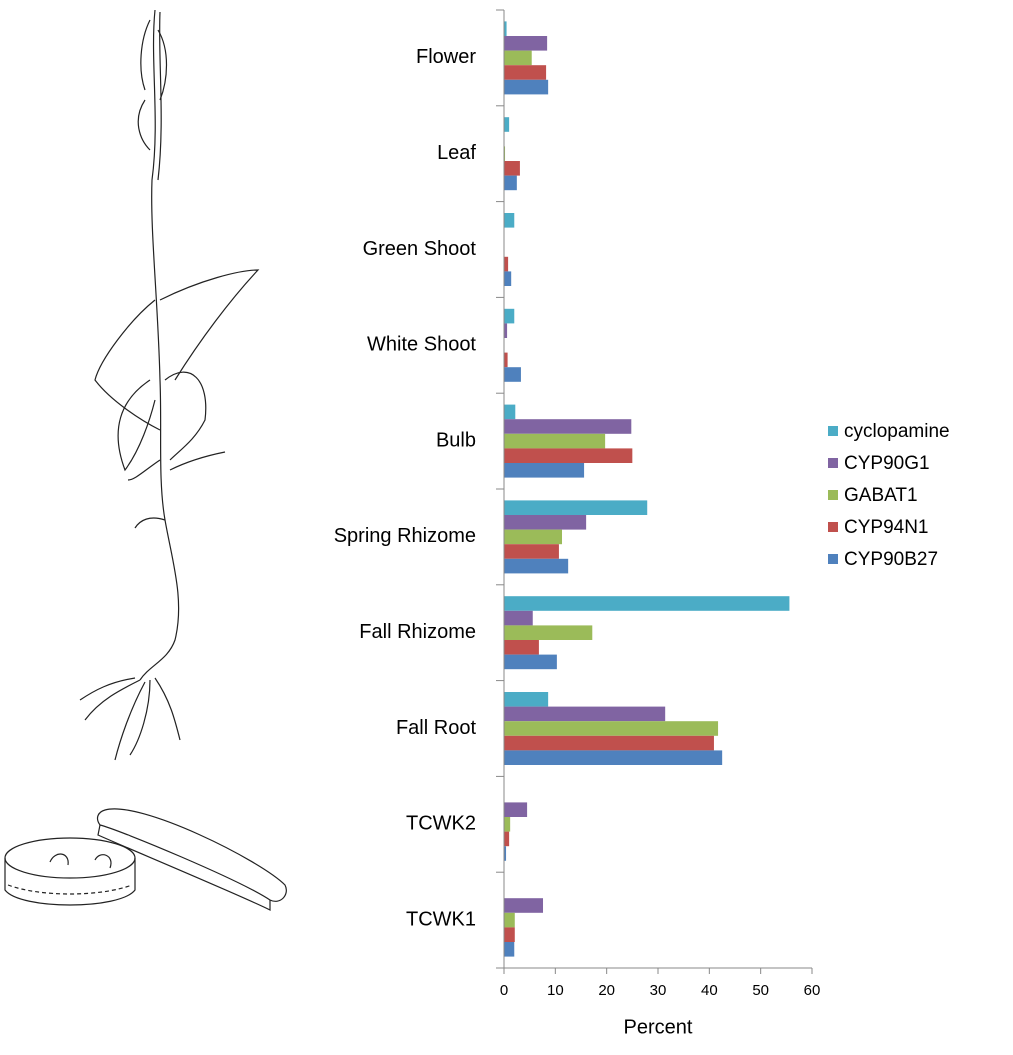 The image size is (1013, 1055). Describe the element at coordinates (891, 559) in the screenshot. I see `legend-label: CYP90B27` at that location.